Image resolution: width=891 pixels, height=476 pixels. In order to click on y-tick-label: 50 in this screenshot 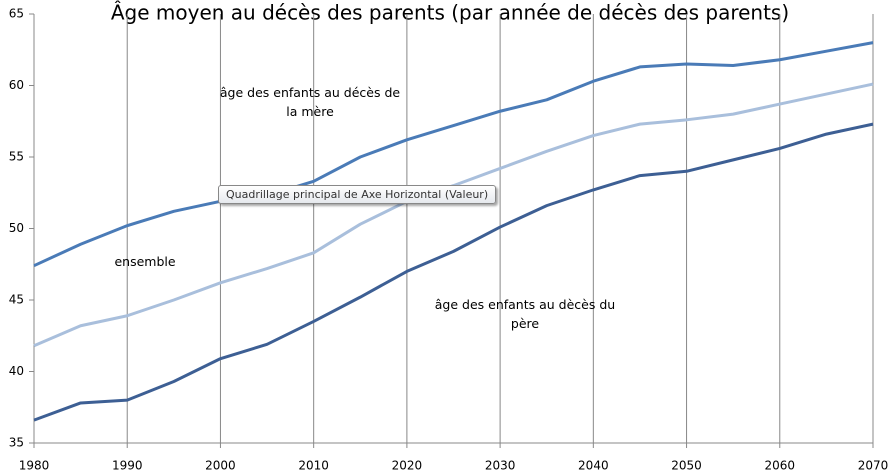, I will do `click(16, 228)`.